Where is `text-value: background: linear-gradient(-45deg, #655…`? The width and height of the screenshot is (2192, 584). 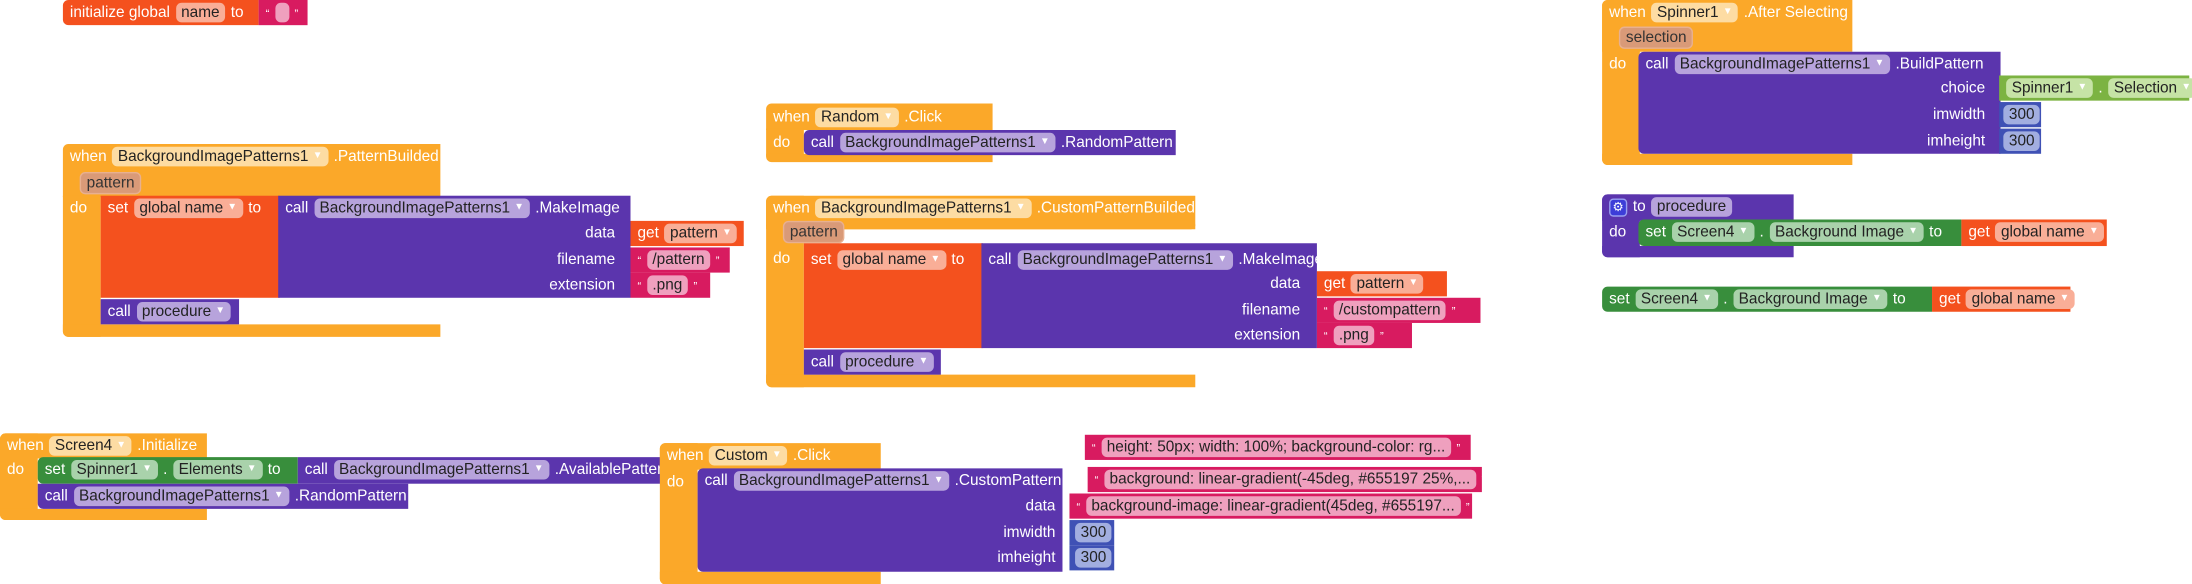 text-value: background: linear-gradient(-45deg, #655… is located at coordinates (1289, 479).